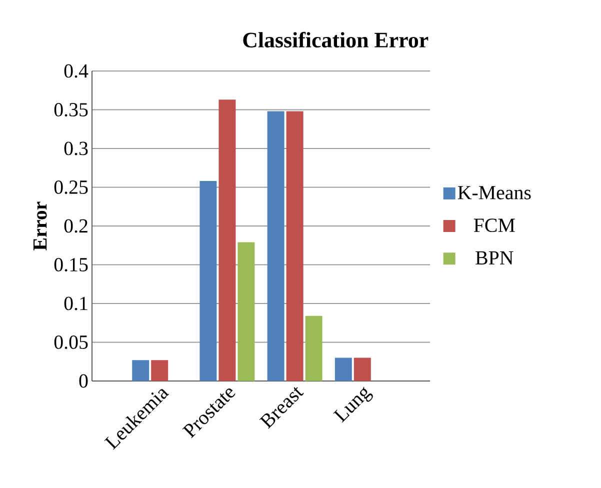 The image size is (601, 488). Describe the element at coordinates (71, 109) in the screenshot. I see `y-tick-label: 0.35` at that location.